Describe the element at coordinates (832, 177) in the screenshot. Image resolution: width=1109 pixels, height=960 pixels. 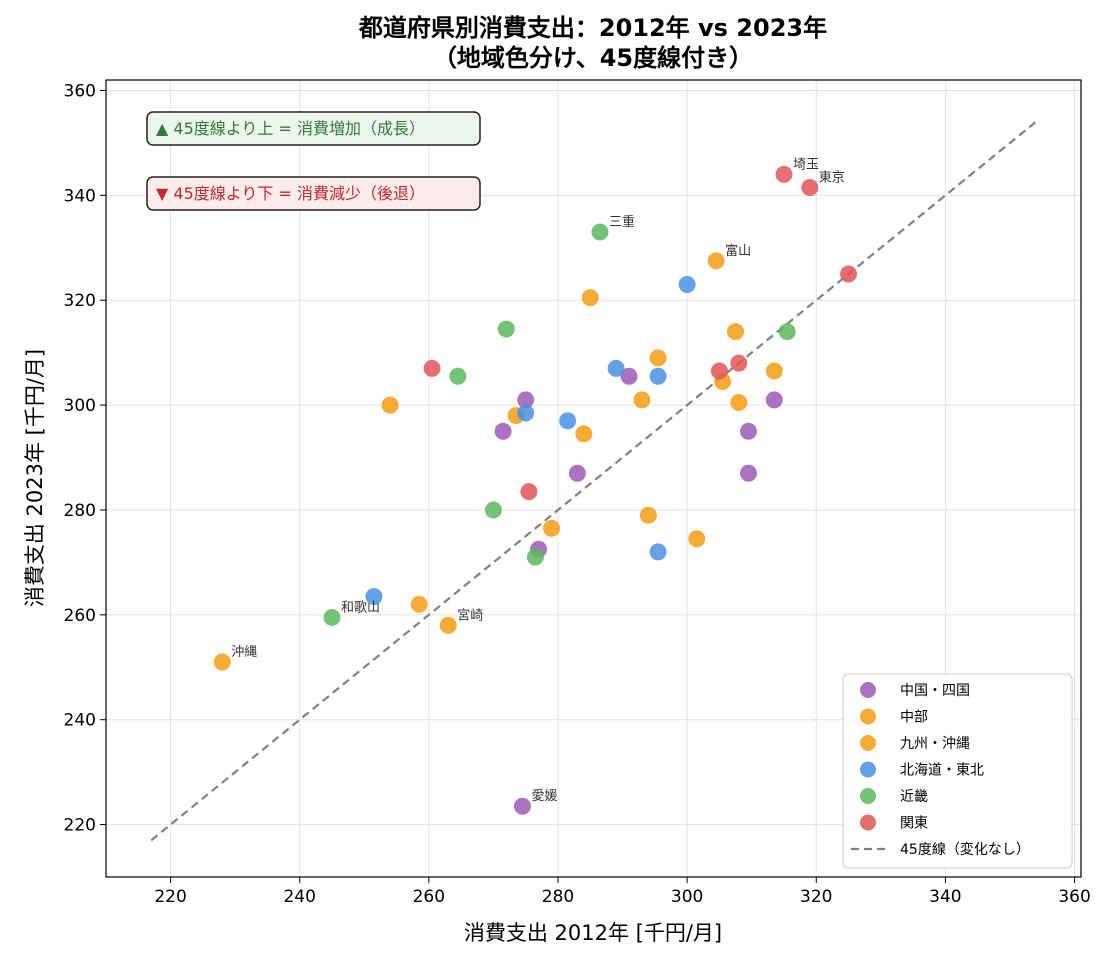
I see `data-point-label: 東京` at that location.